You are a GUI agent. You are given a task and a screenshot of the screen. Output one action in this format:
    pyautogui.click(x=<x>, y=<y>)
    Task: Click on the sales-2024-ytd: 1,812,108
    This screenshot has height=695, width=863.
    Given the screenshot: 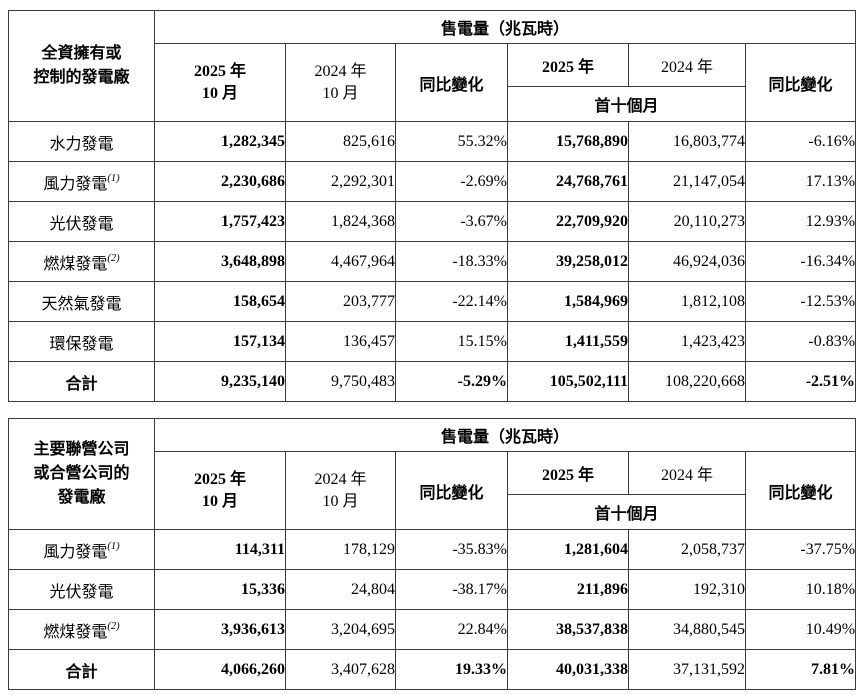 What is the action you would take?
    pyautogui.click(x=687, y=301)
    